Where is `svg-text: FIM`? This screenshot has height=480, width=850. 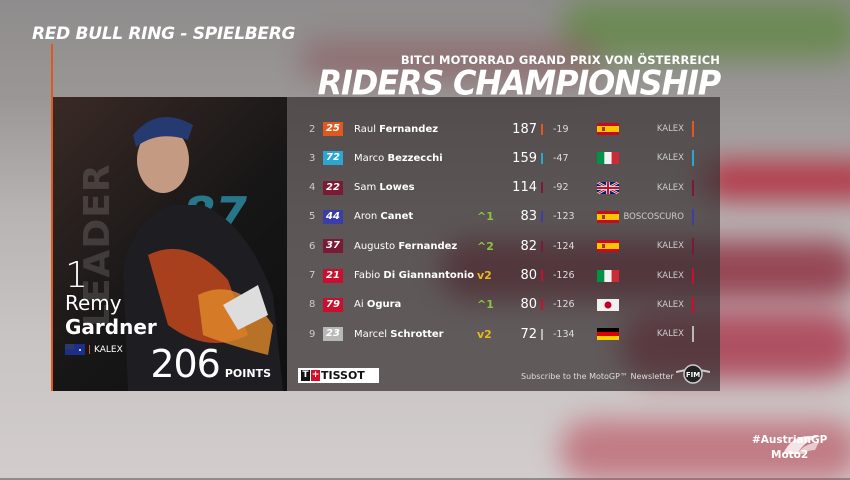 svg-text: FIM is located at coordinates (693, 375).